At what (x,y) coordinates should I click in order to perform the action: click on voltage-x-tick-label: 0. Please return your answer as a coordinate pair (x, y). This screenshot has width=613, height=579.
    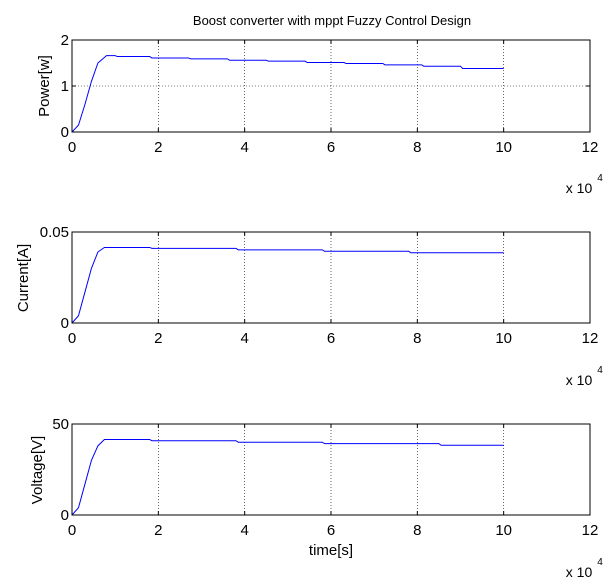
    Looking at the image, I should click on (72, 530).